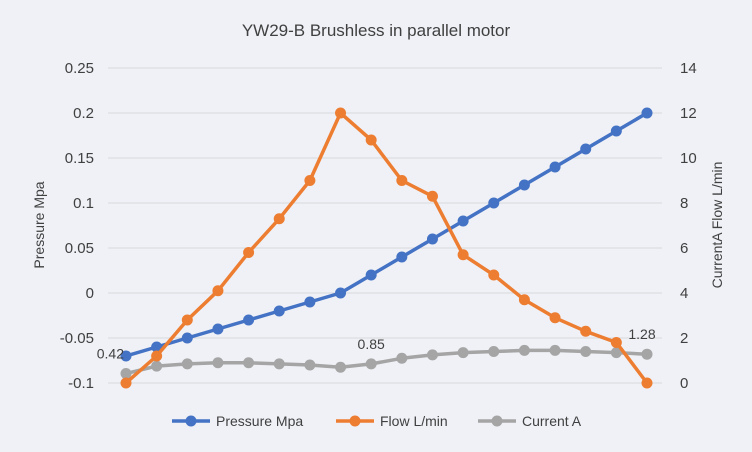 Image resolution: width=752 pixels, height=452 pixels. I want to click on left-tick-label: -0.1, so click(81, 383).